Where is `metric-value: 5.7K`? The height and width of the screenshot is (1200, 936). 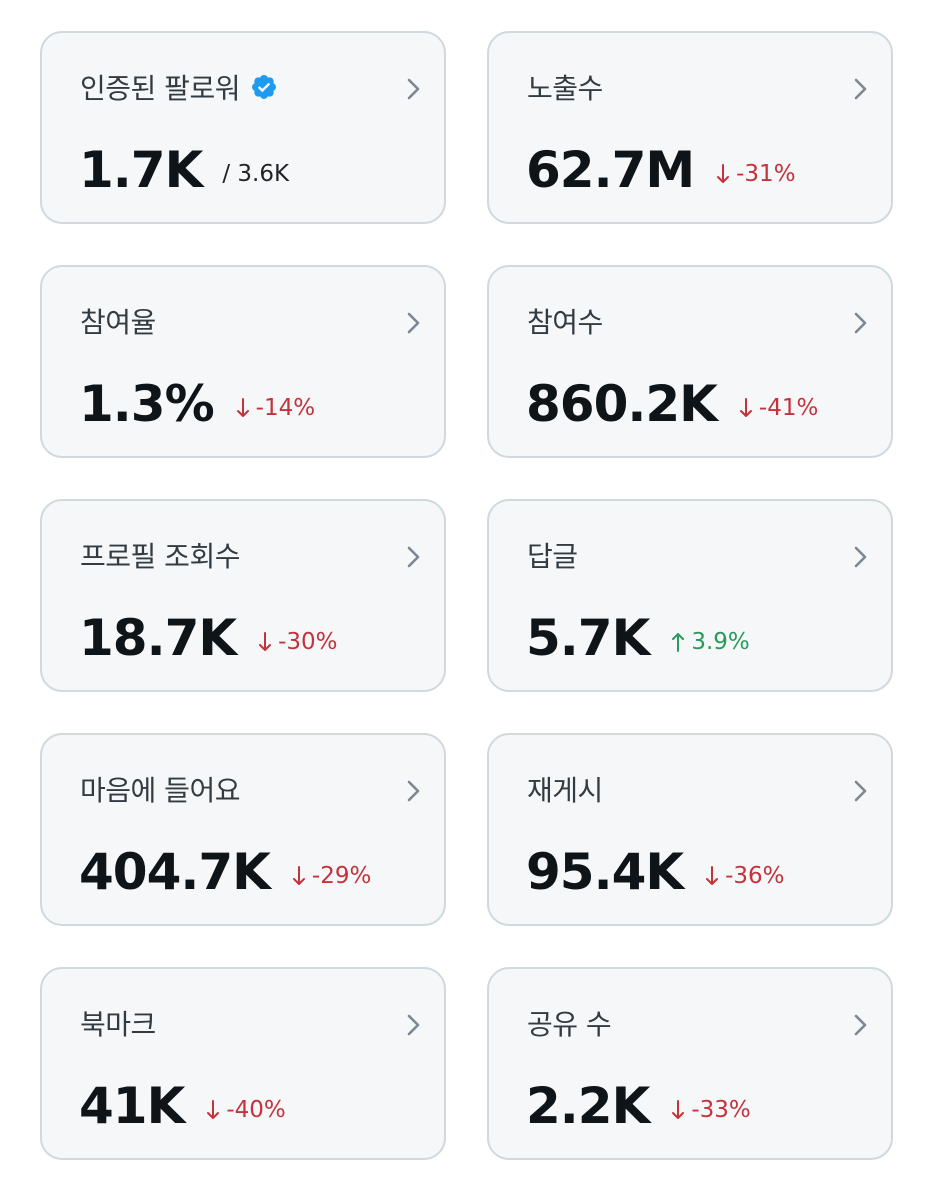
metric-value: 5.7K is located at coordinates (588, 638).